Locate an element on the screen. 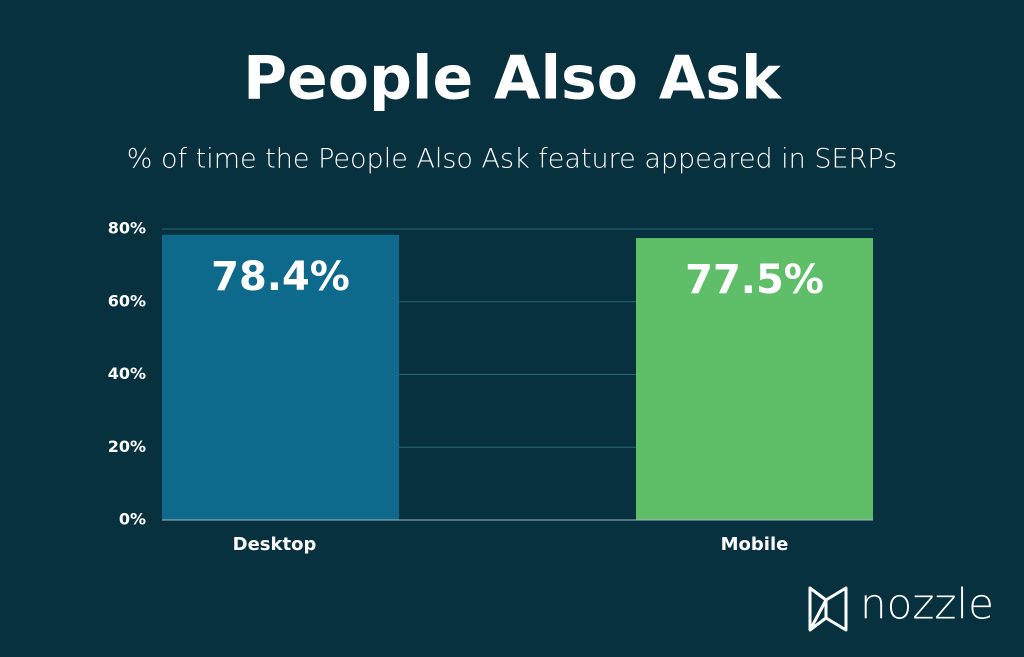 The height and width of the screenshot is (657, 1024). value-label: 78.4% is located at coordinates (280, 277).